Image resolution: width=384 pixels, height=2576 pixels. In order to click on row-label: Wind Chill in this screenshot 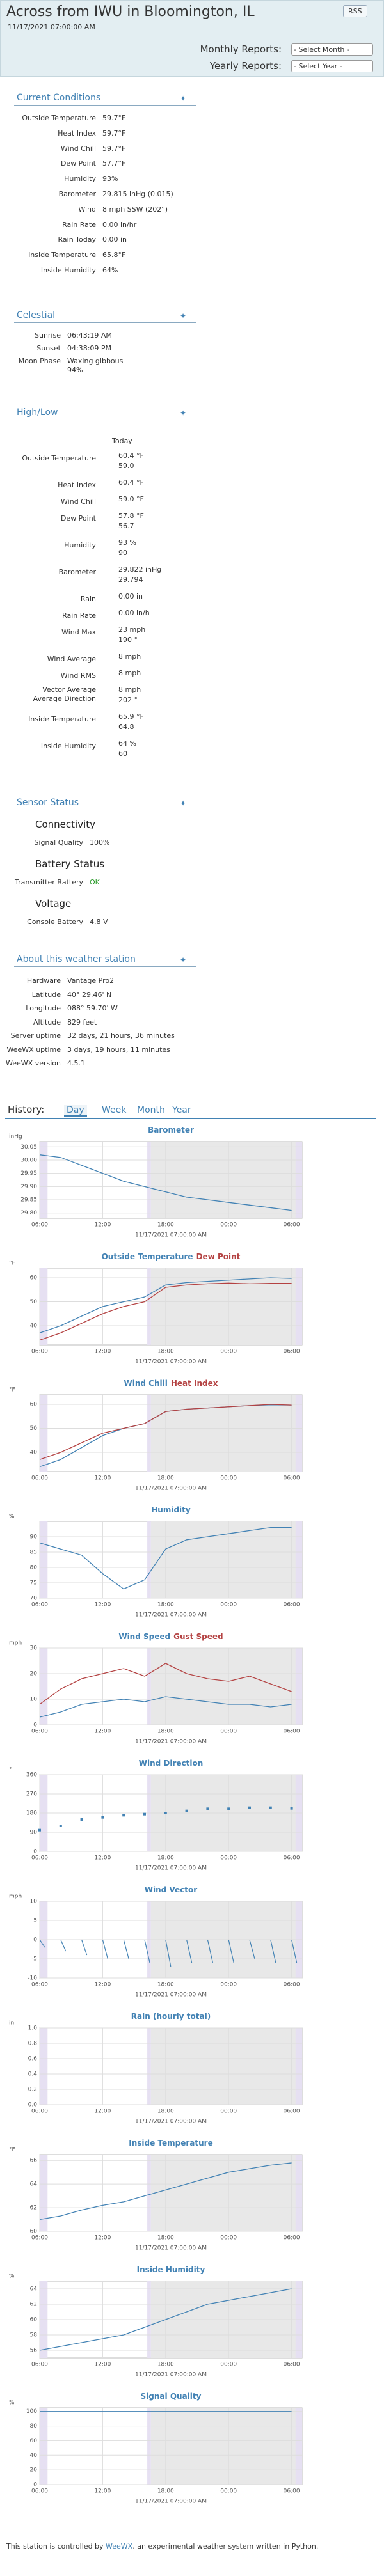, I will do `click(78, 148)`.